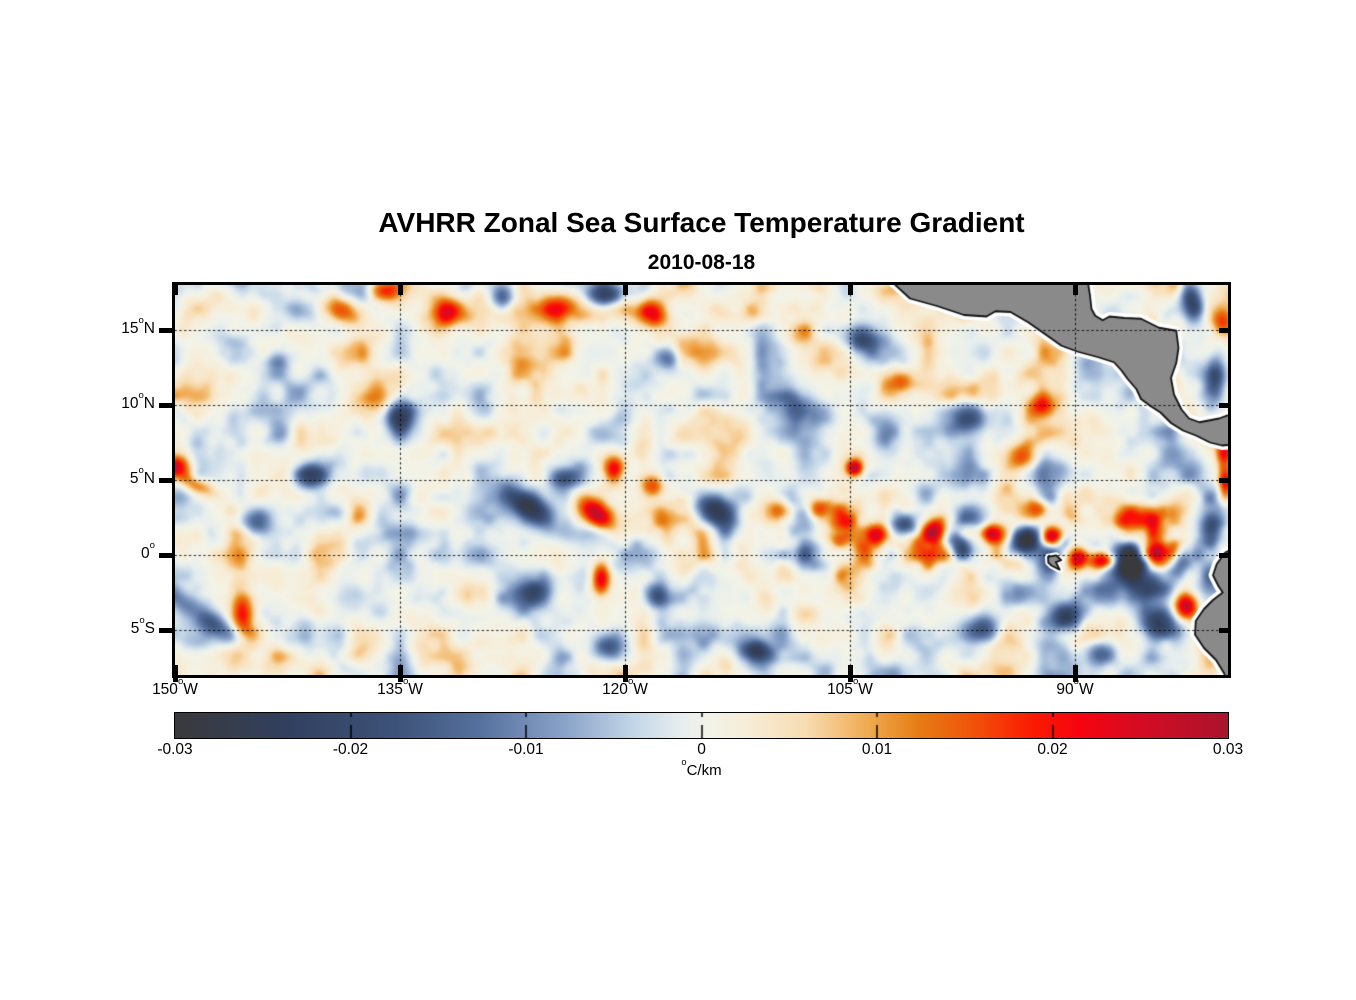 Image resolution: width=1356 pixels, height=1000 pixels. Describe the element at coordinates (350, 749) in the screenshot. I see `colorbar-tick-label: -0.02` at that location.